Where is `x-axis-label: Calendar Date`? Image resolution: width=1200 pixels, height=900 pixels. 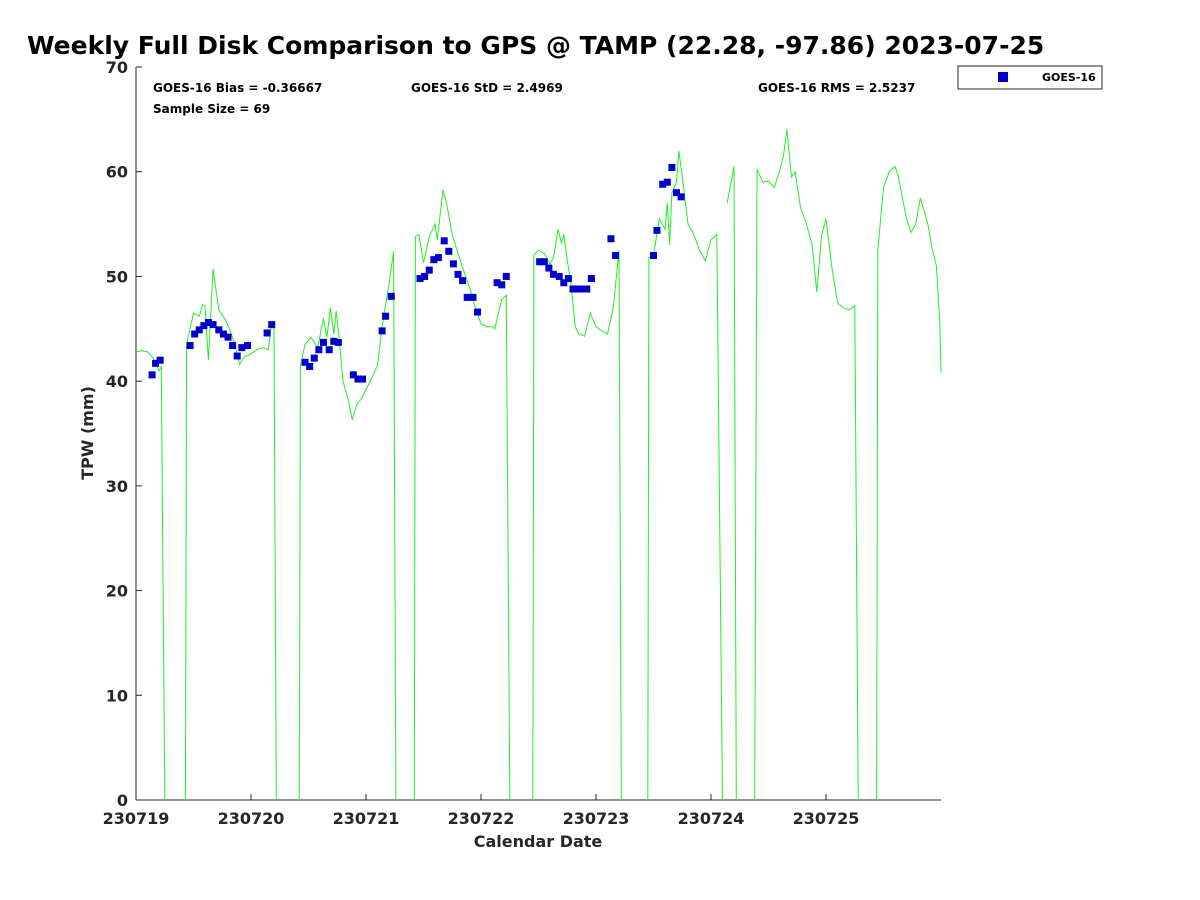 x-axis-label: Calendar Date is located at coordinates (538, 841).